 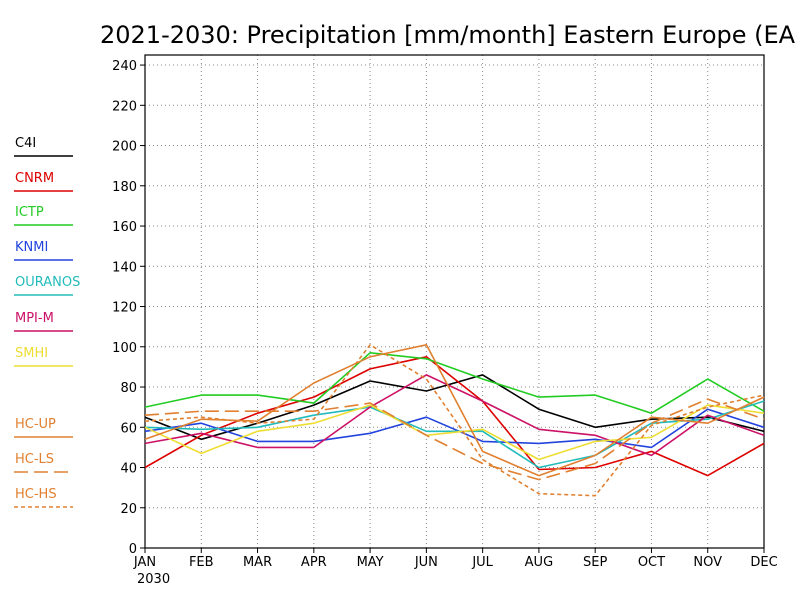 I want to click on y-tick-label: 100, so click(x=124, y=348).